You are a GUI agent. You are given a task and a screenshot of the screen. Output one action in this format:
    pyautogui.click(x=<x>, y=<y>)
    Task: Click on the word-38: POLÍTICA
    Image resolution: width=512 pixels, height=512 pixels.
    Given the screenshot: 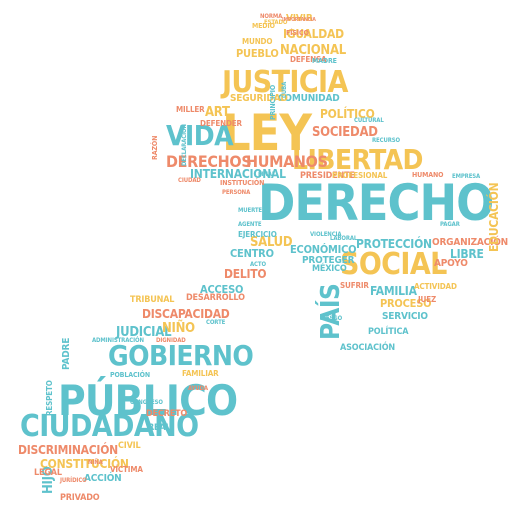 What is the action you would take?
    pyautogui.click(x=388, y=332)
    